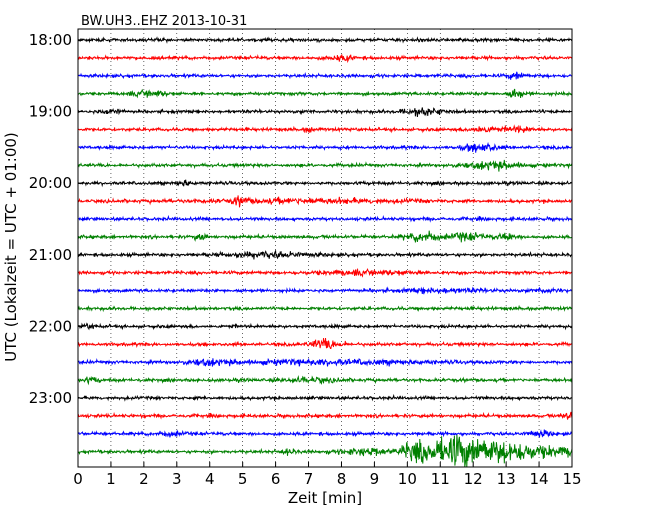 The height and width of the screenshot is (520, 650). I want to click on x-tick-label: 14, so click(539, 479).